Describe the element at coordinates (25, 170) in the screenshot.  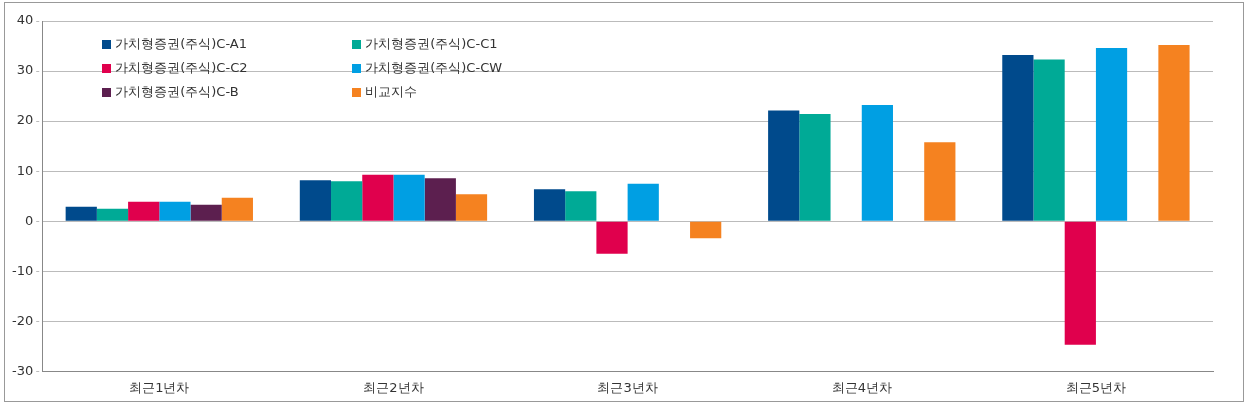
I see `y-tick-label: 10` at that location.